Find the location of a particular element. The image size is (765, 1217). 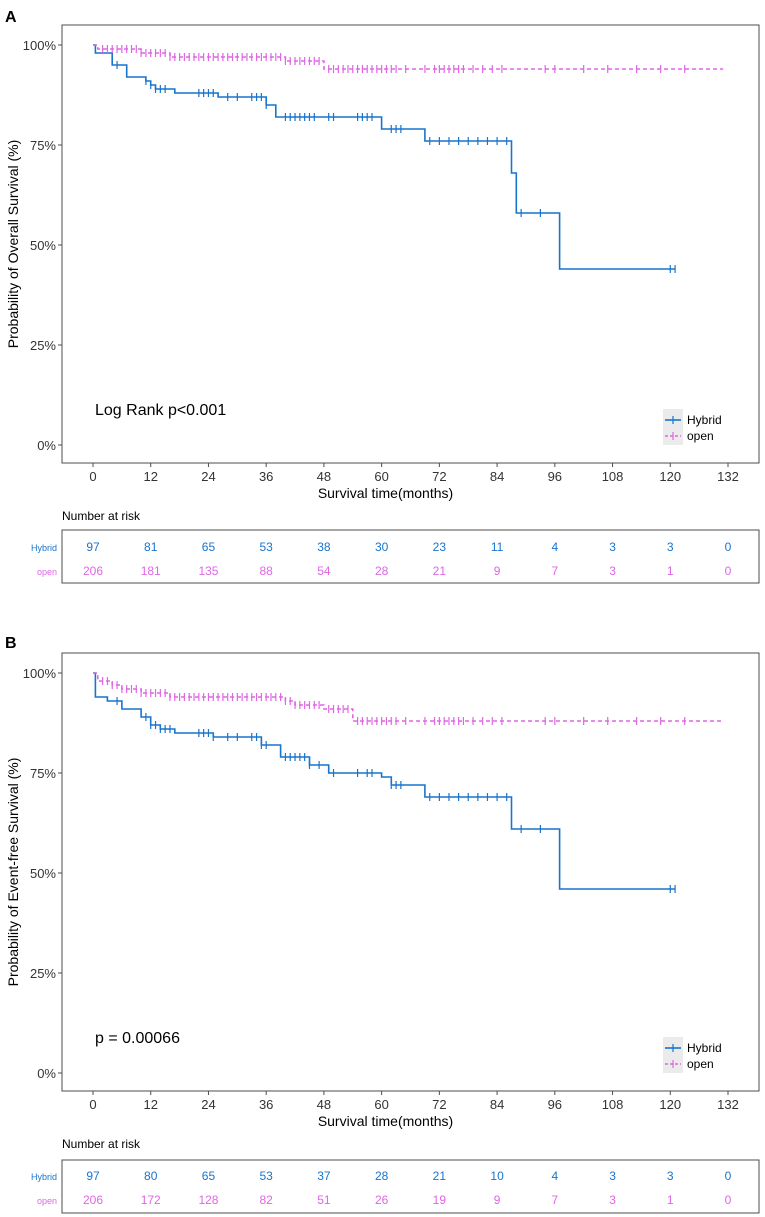

y-tick-label: 50% is located at coordinates (43, 245).